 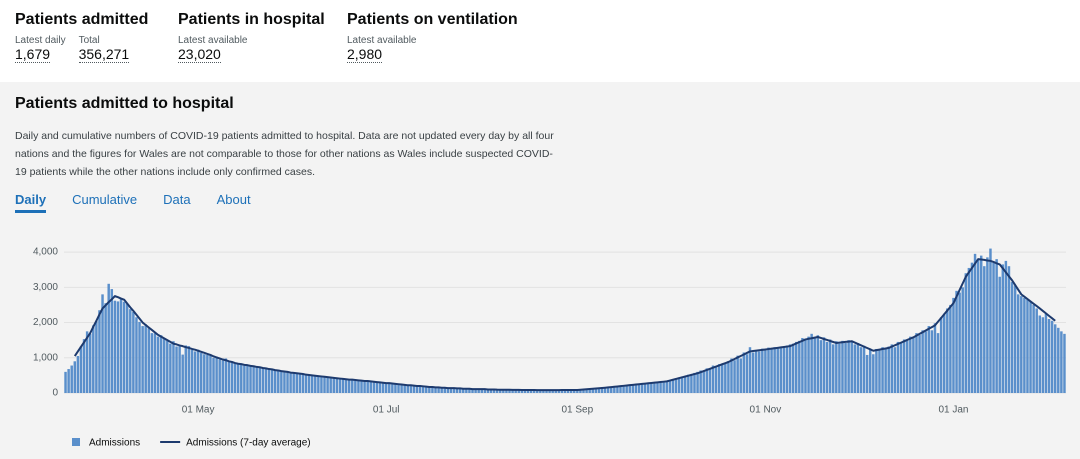 What do you see at coordinates (233, 199) in the screenshot?
I see `tab: About` at bounding box center [233, 199].